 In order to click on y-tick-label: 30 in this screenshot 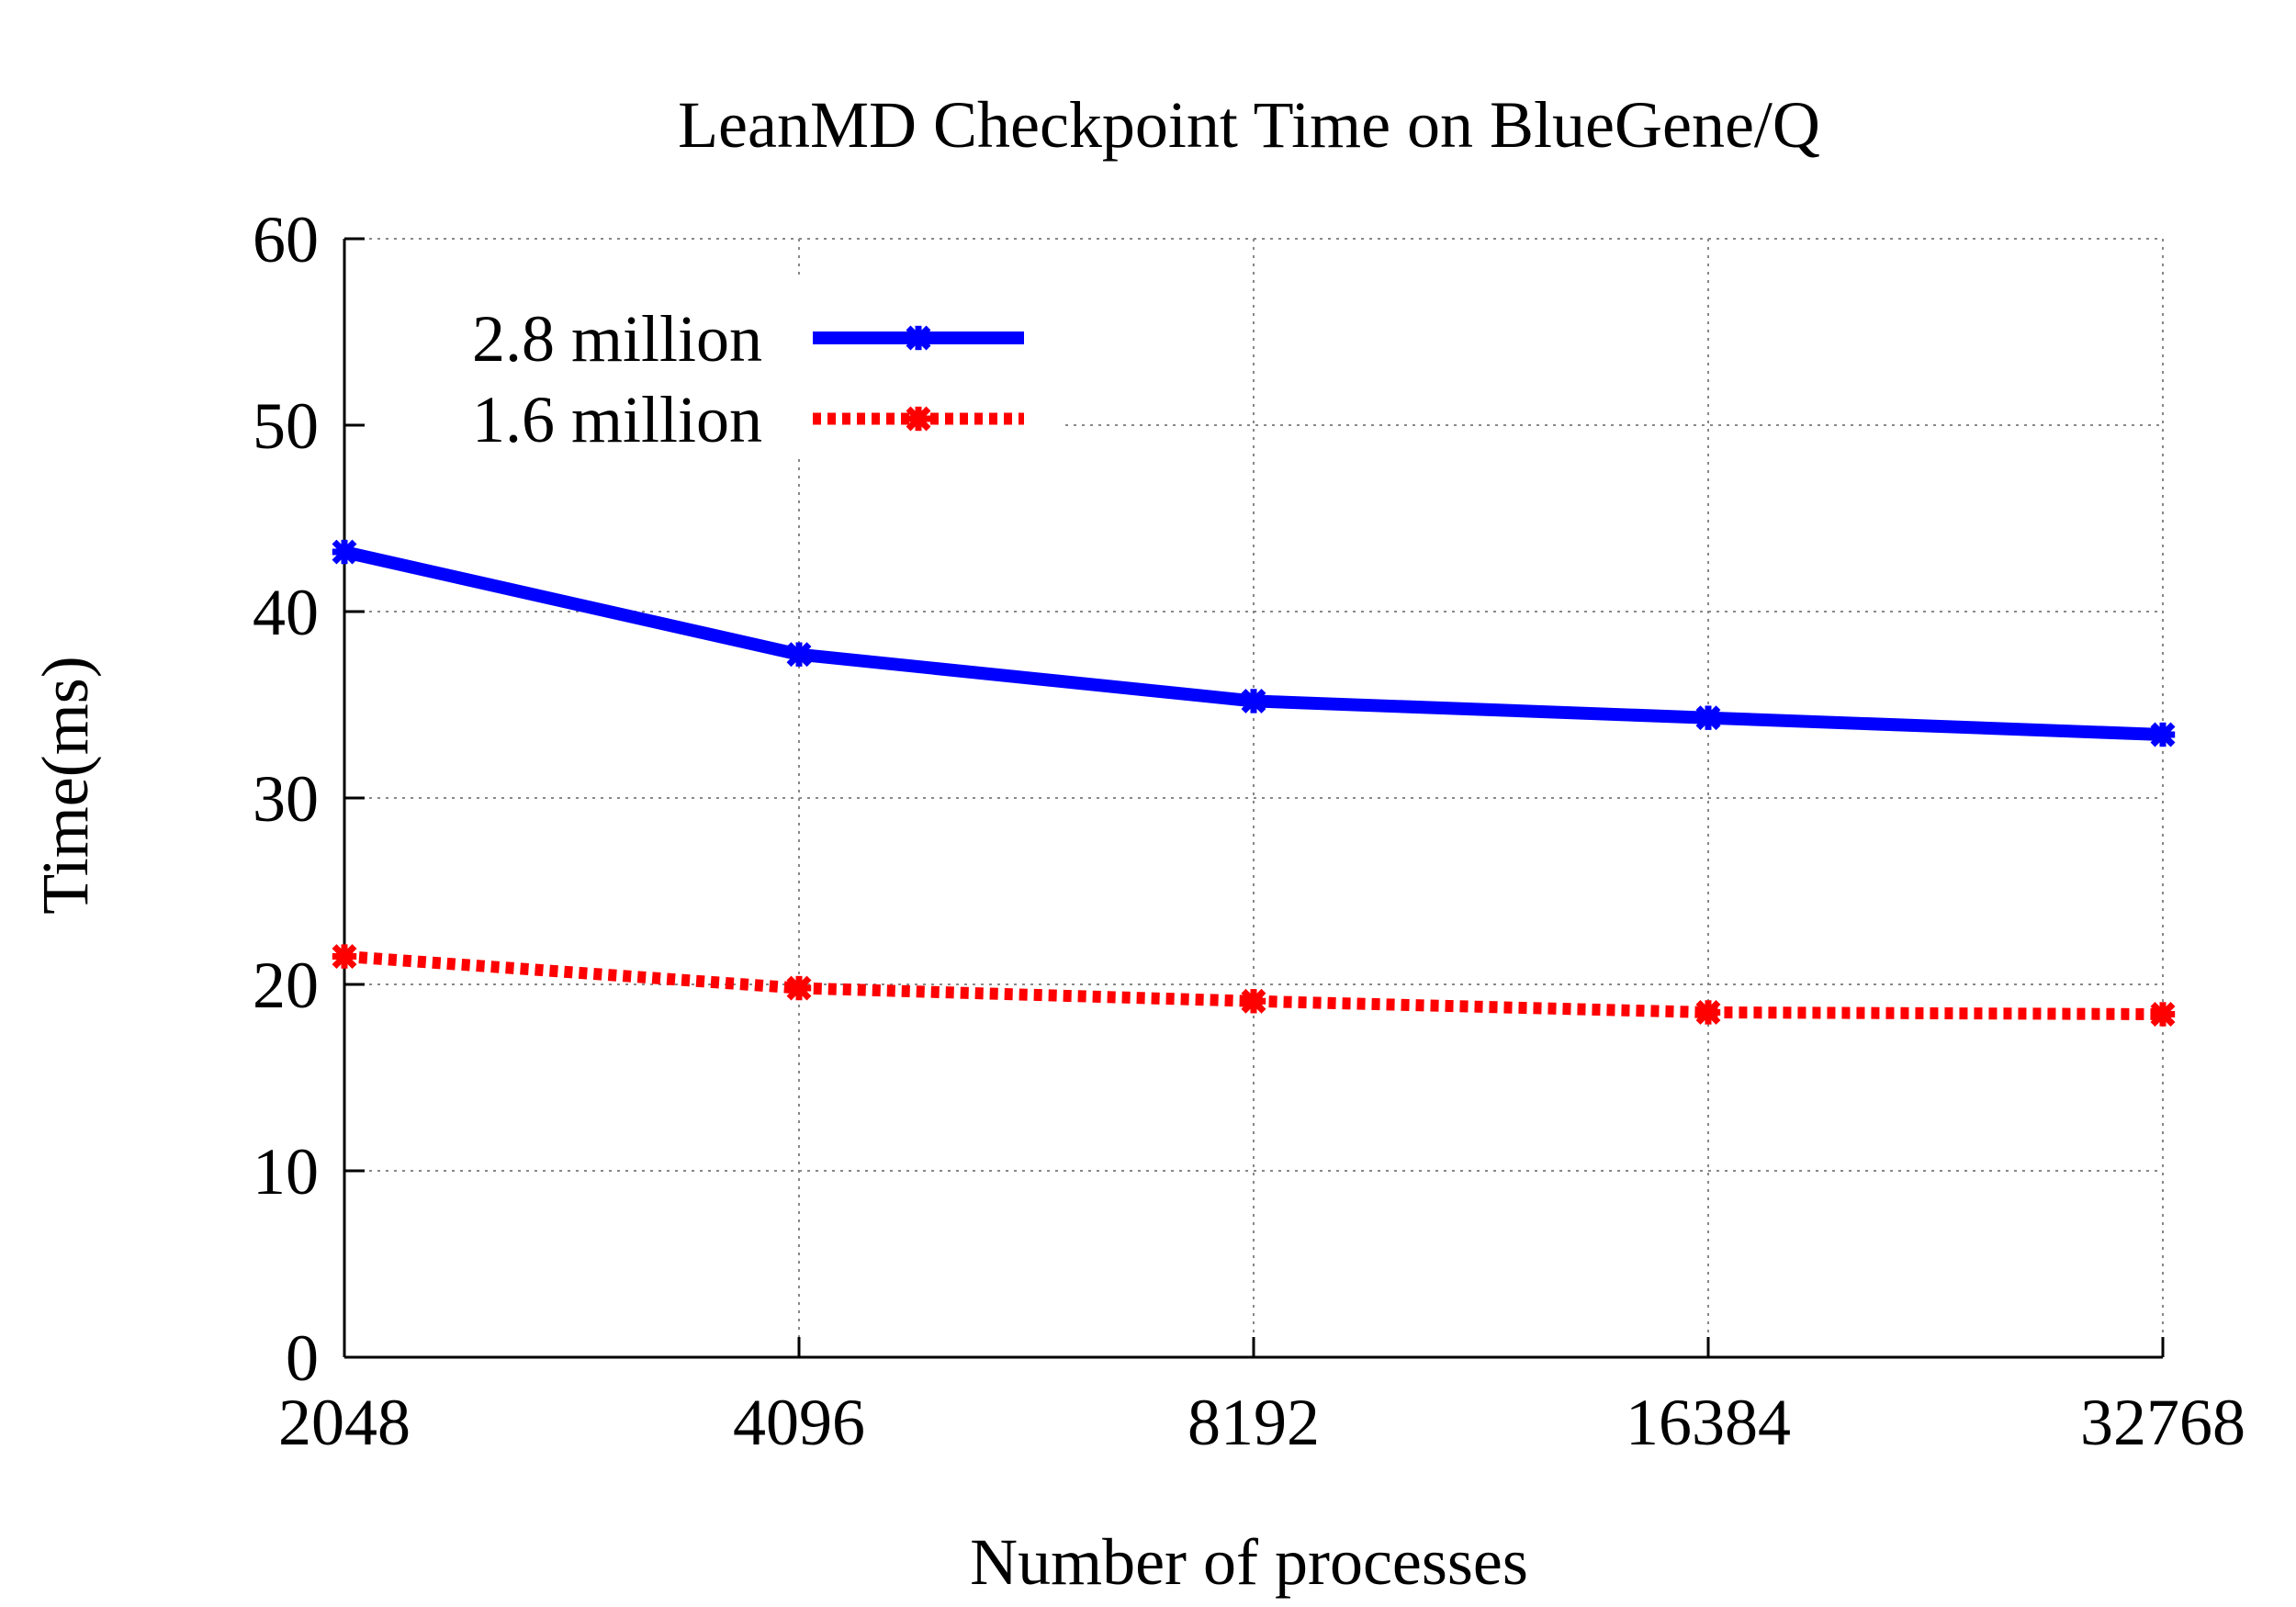, I will do `click(286, 799)`.